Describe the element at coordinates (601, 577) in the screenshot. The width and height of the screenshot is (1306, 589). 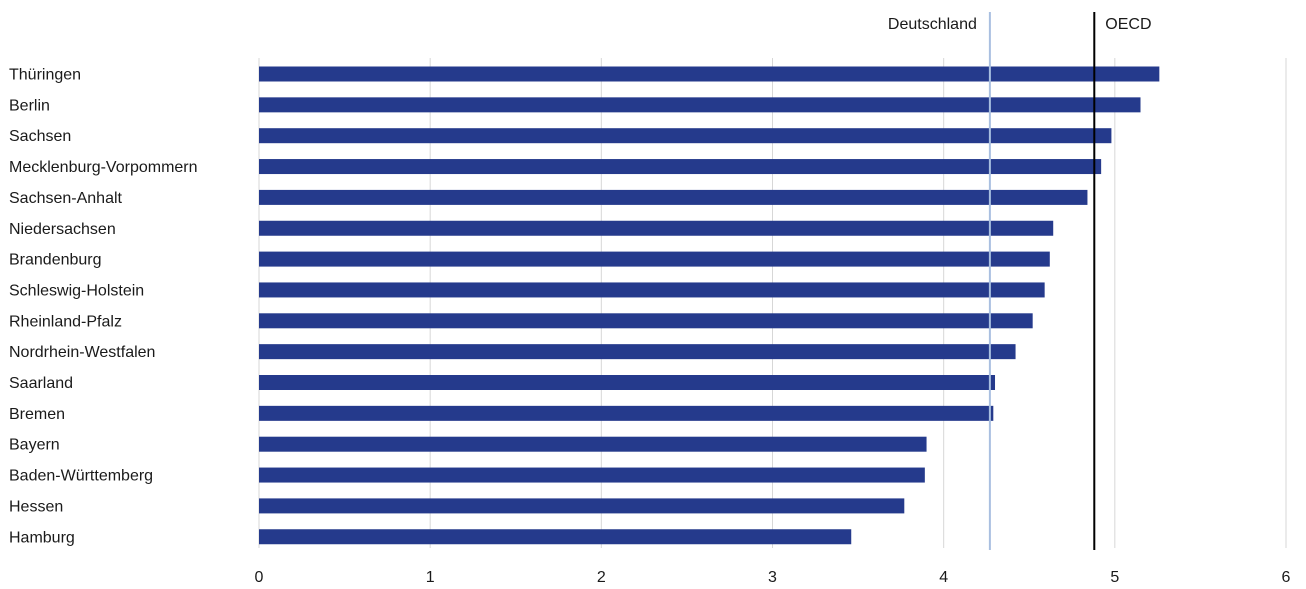
I see `x-tick-label-2: 2` at that location.